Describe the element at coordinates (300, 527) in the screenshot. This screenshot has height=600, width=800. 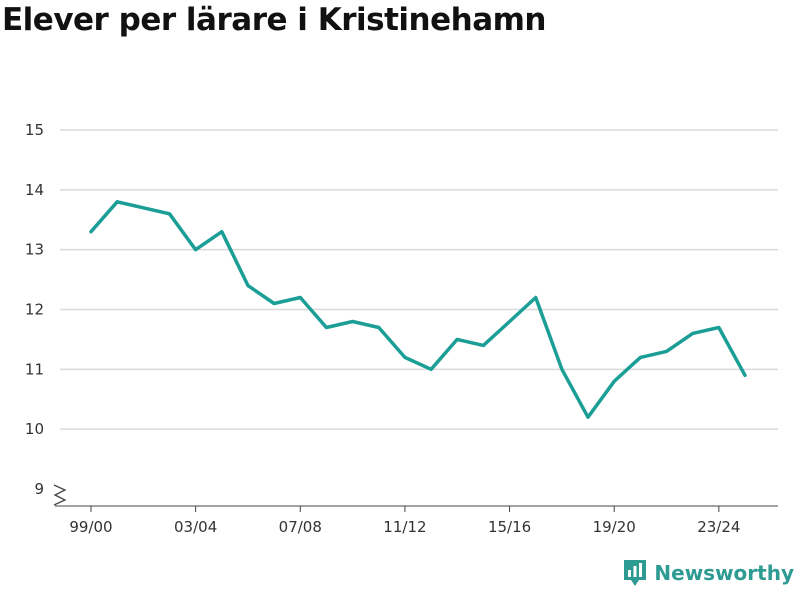
I see `x-tick-label: 07/08` at that location.